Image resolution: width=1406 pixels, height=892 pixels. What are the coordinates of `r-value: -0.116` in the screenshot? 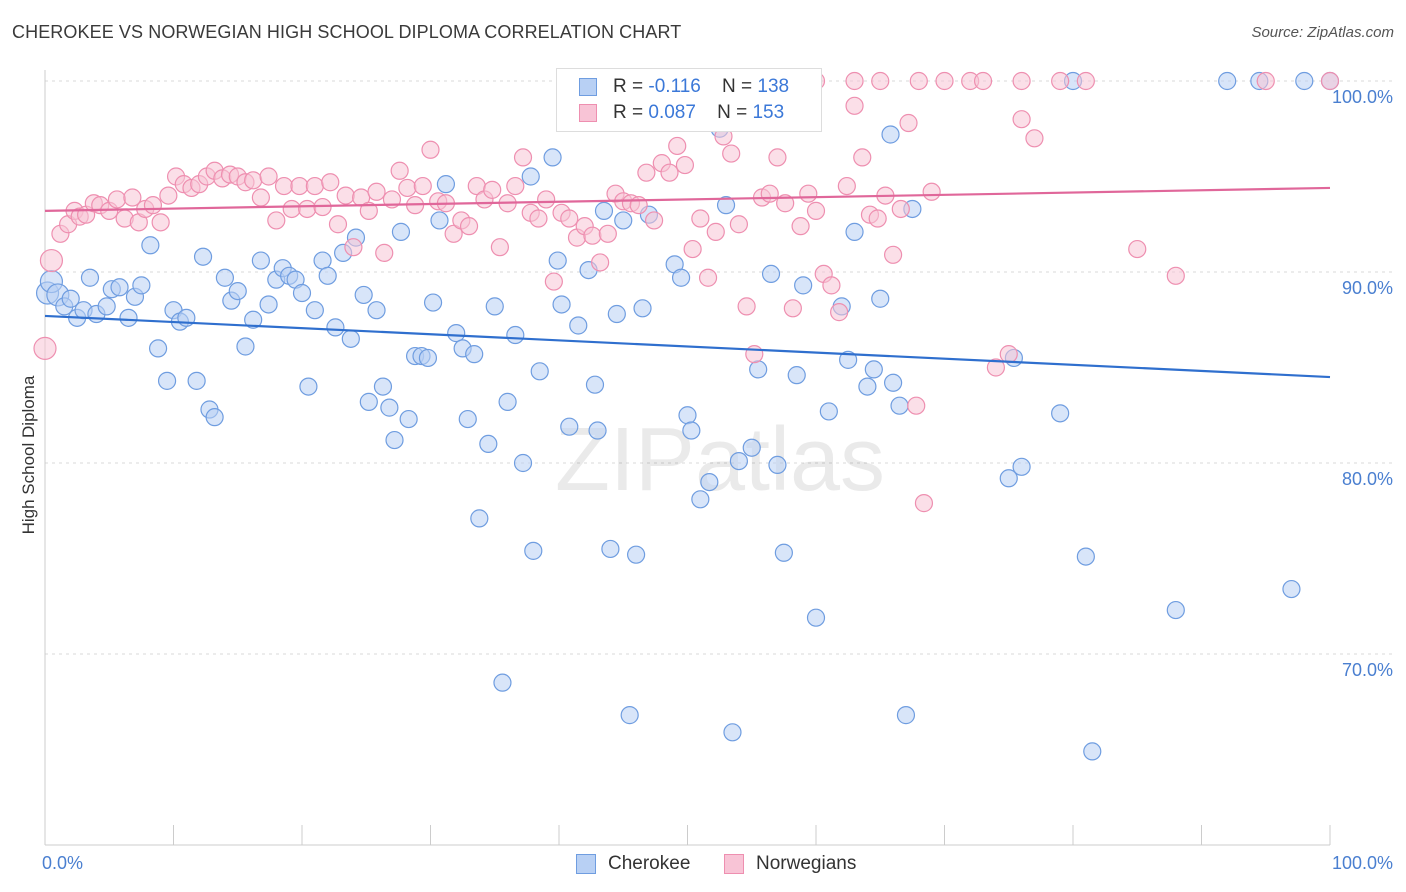 It's located at (674, 86).